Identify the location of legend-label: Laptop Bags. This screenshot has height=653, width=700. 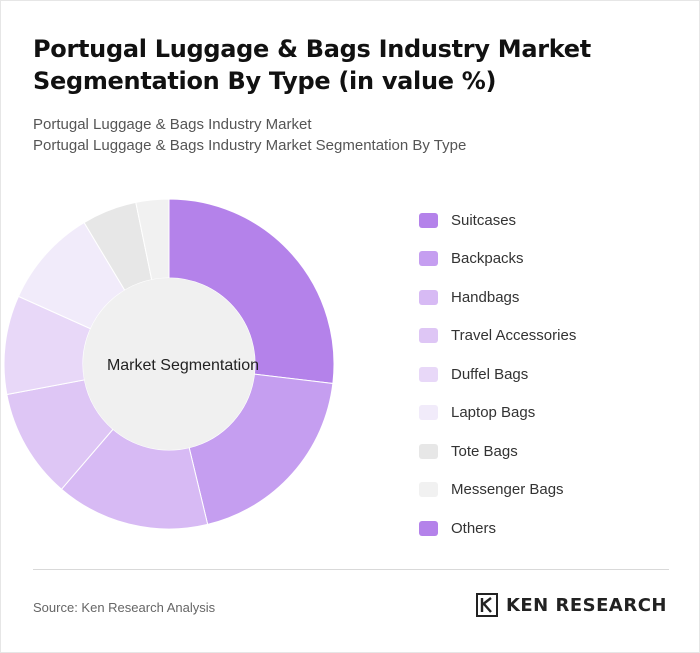
(493, 413).